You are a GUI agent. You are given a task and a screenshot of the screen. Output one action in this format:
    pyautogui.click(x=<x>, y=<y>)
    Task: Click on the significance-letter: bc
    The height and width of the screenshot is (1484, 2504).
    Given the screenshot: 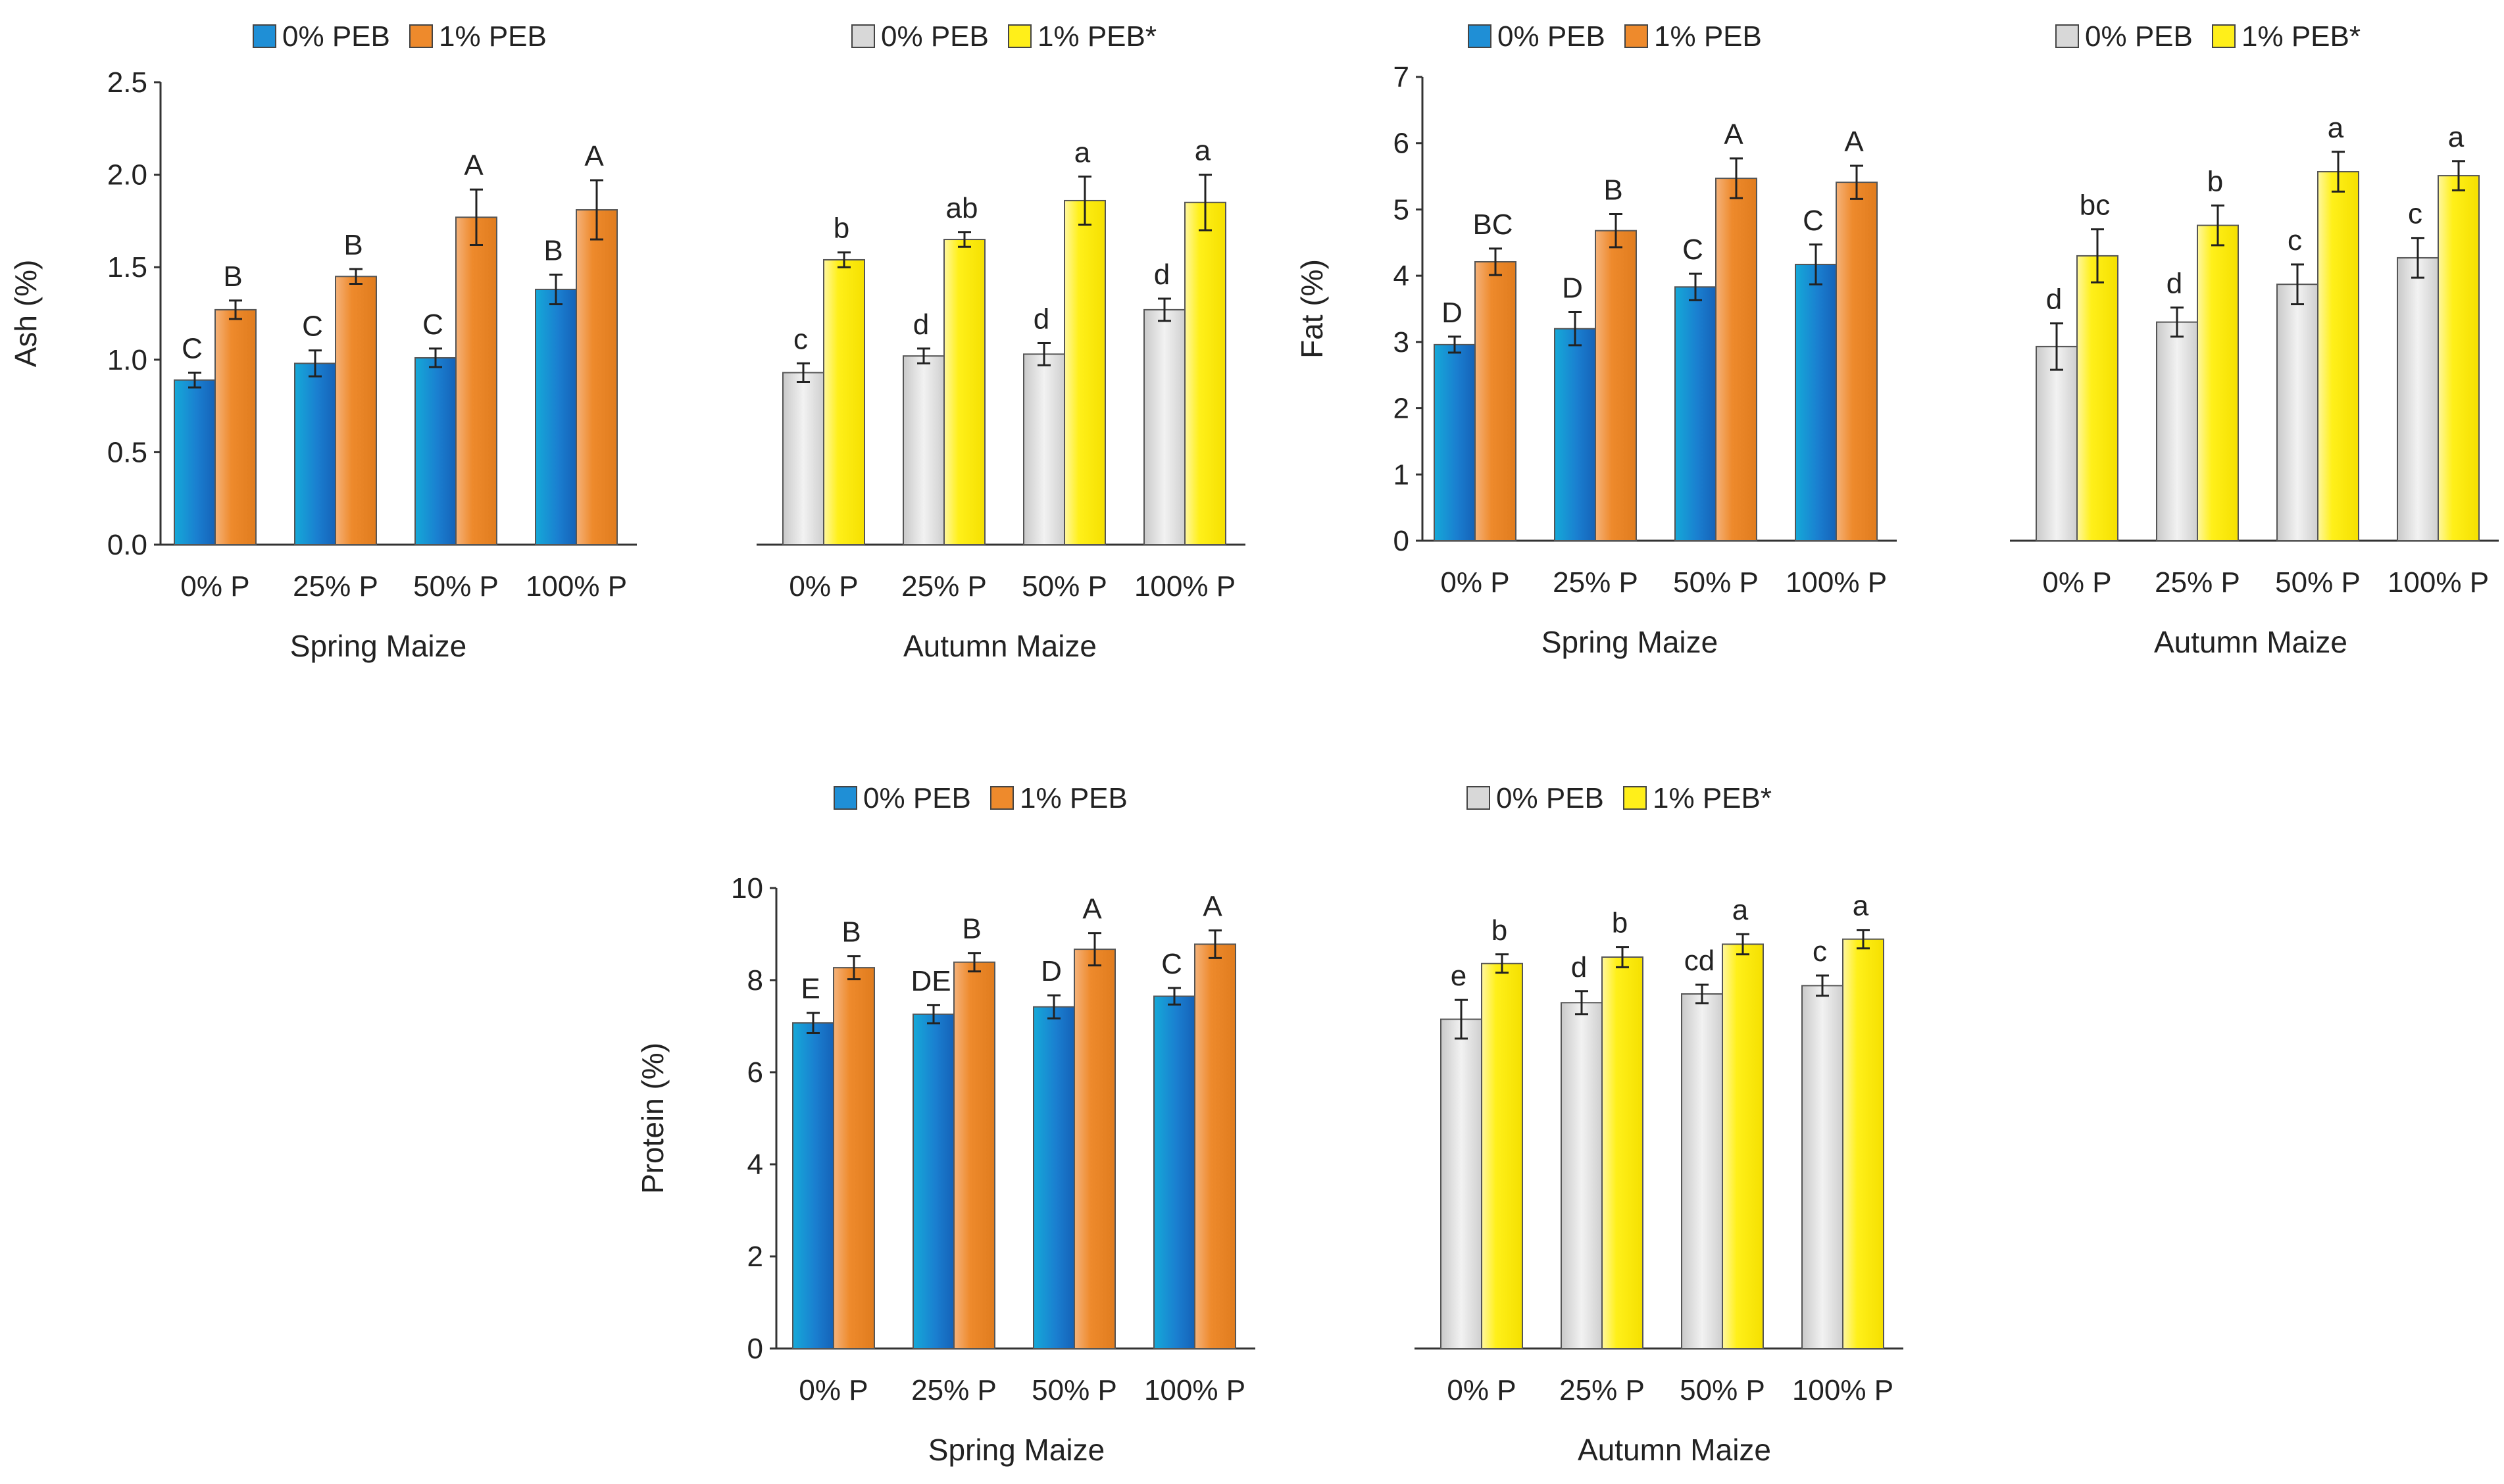 What is the action you would take?
    pyautogui.click(x=2095, y=205)
    